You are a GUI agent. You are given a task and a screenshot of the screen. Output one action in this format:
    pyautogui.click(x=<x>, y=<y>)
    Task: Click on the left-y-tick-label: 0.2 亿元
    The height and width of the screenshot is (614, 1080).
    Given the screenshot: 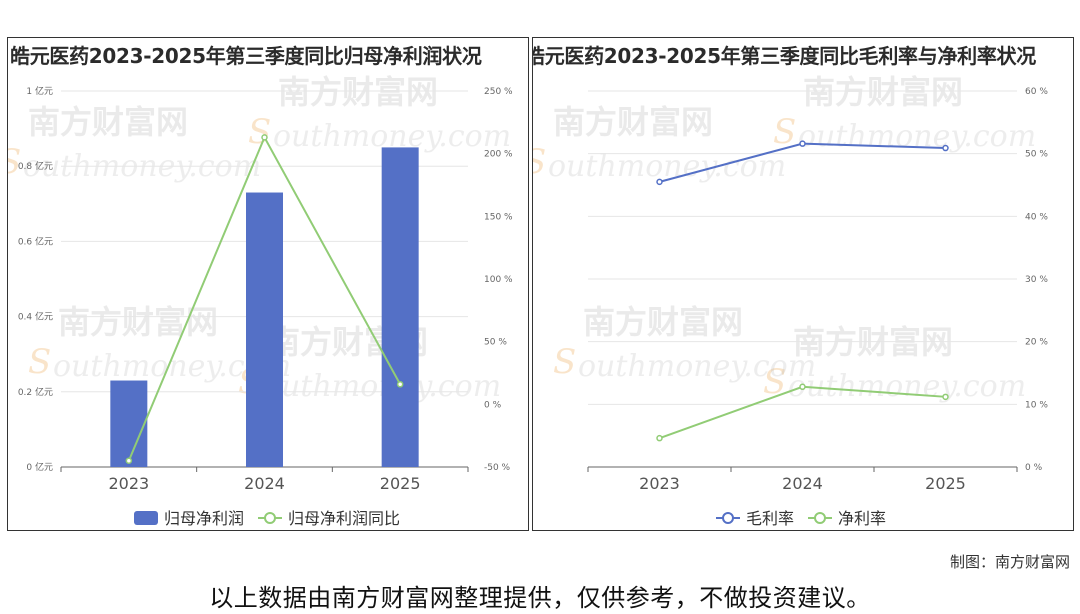 What is the action you would take?
    pyautogui.click(x=35, y=392)
    